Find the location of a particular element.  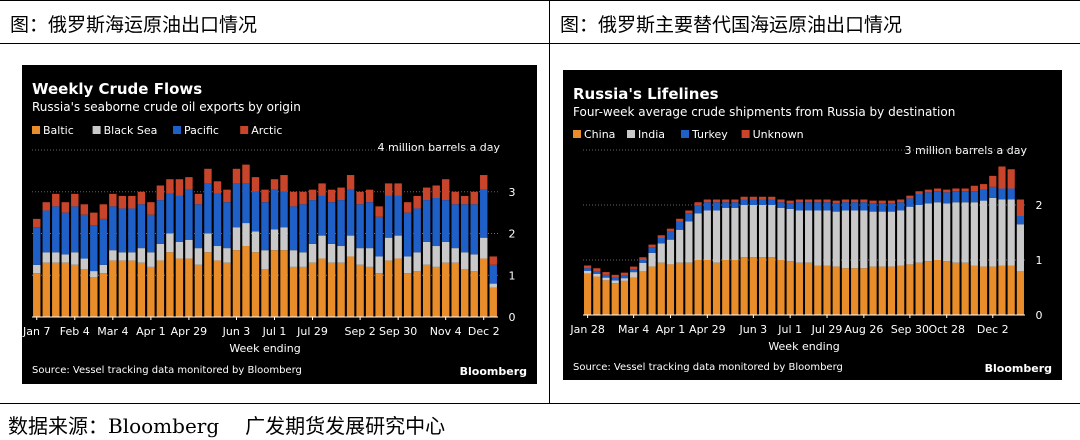

x-tick-label: Jun 3 is located at coordinates (236, 331).